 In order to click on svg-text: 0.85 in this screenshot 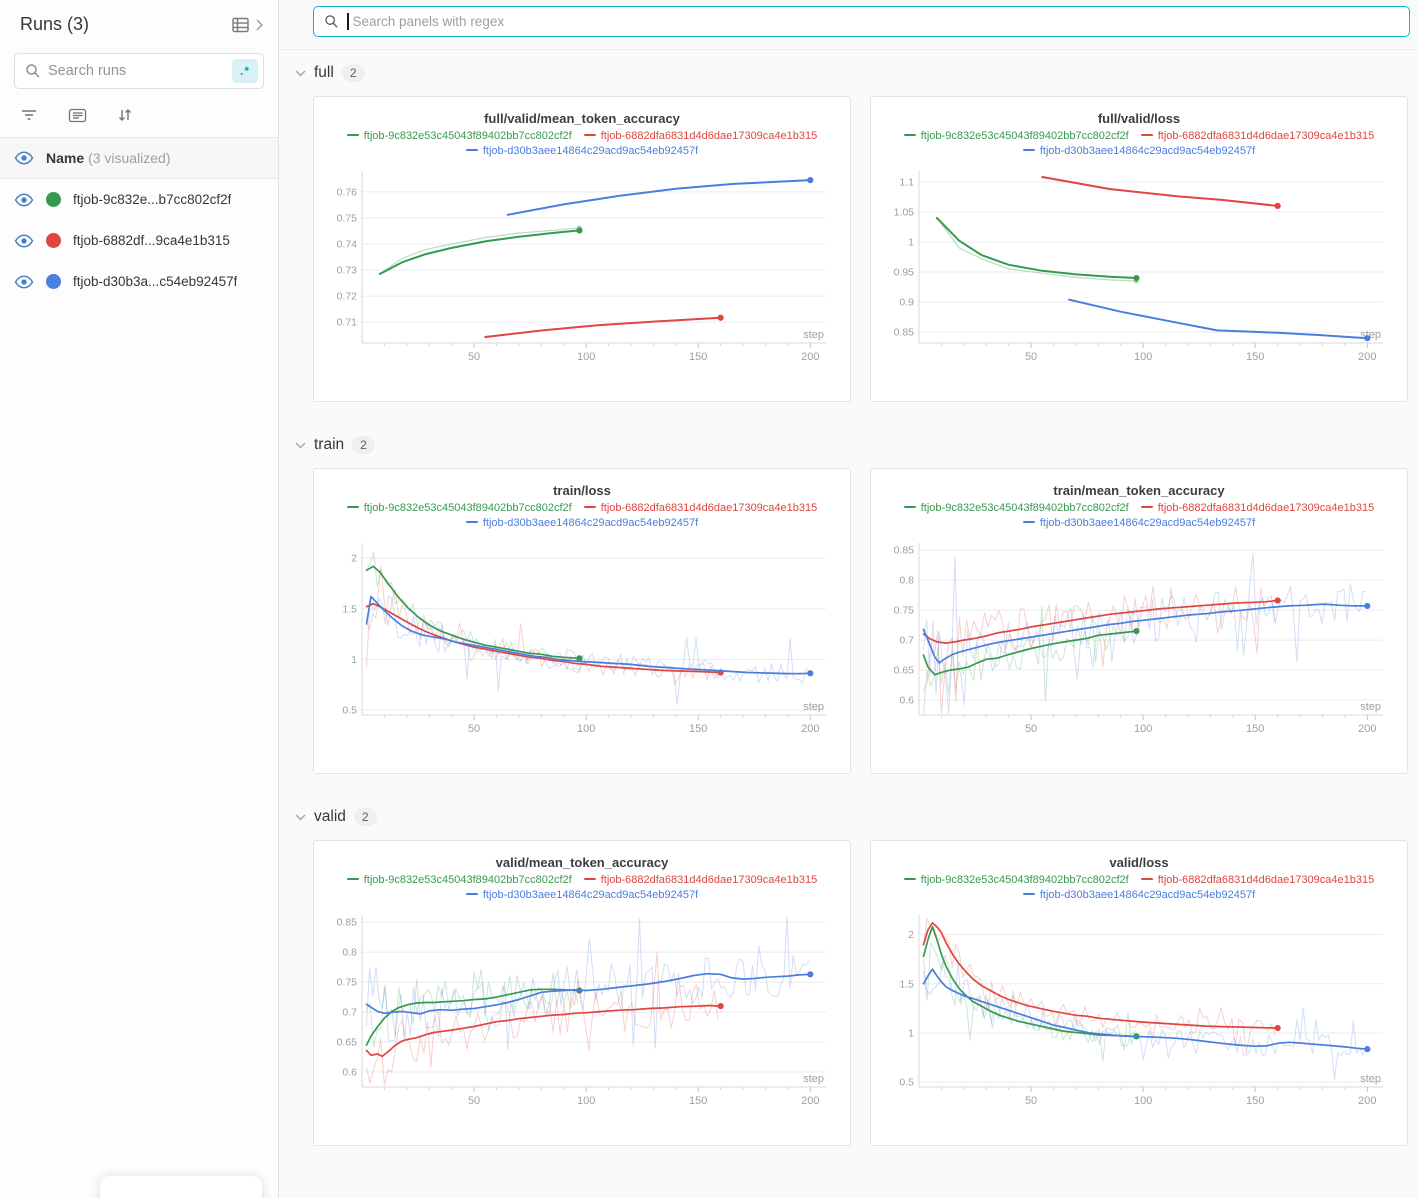, I will do `click(904, 551)`.